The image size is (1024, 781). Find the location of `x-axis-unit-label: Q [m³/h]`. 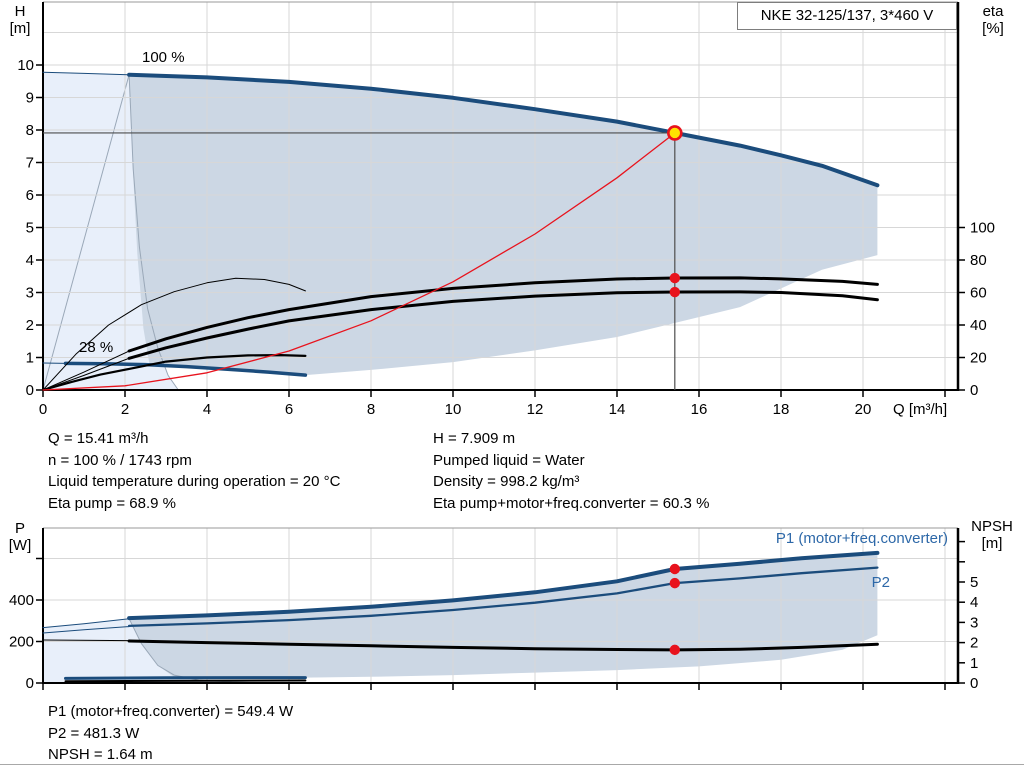

x-axis-unit-label: Q [m³/h] is located at coordinates (920, 409).